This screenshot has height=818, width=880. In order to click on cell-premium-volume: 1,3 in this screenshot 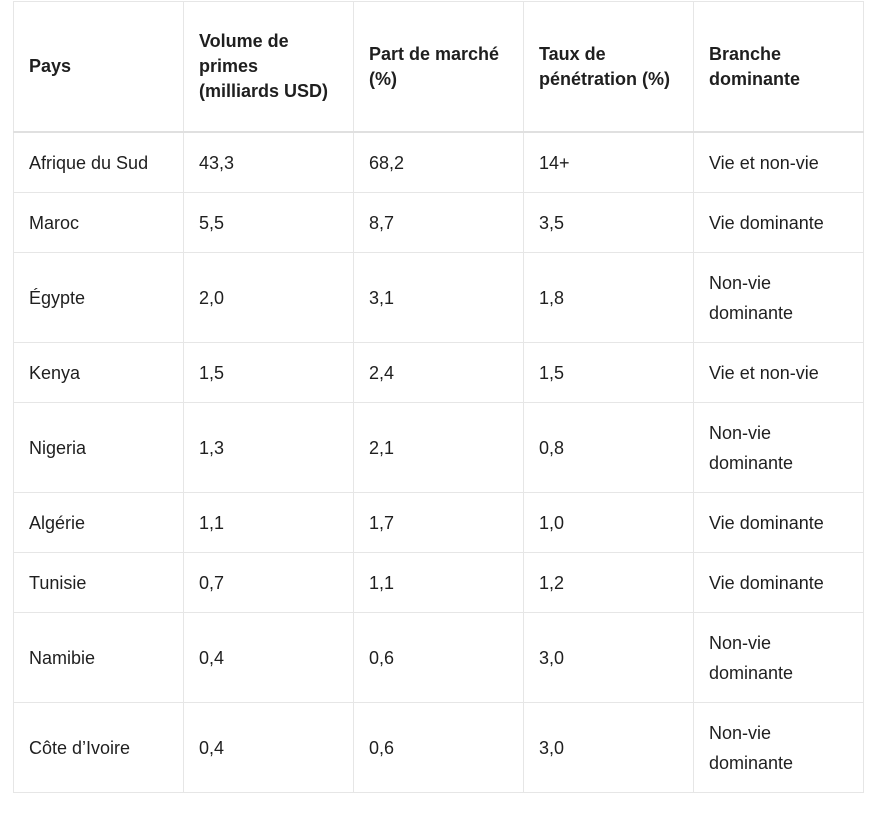, I will do `click(268, 447)`.